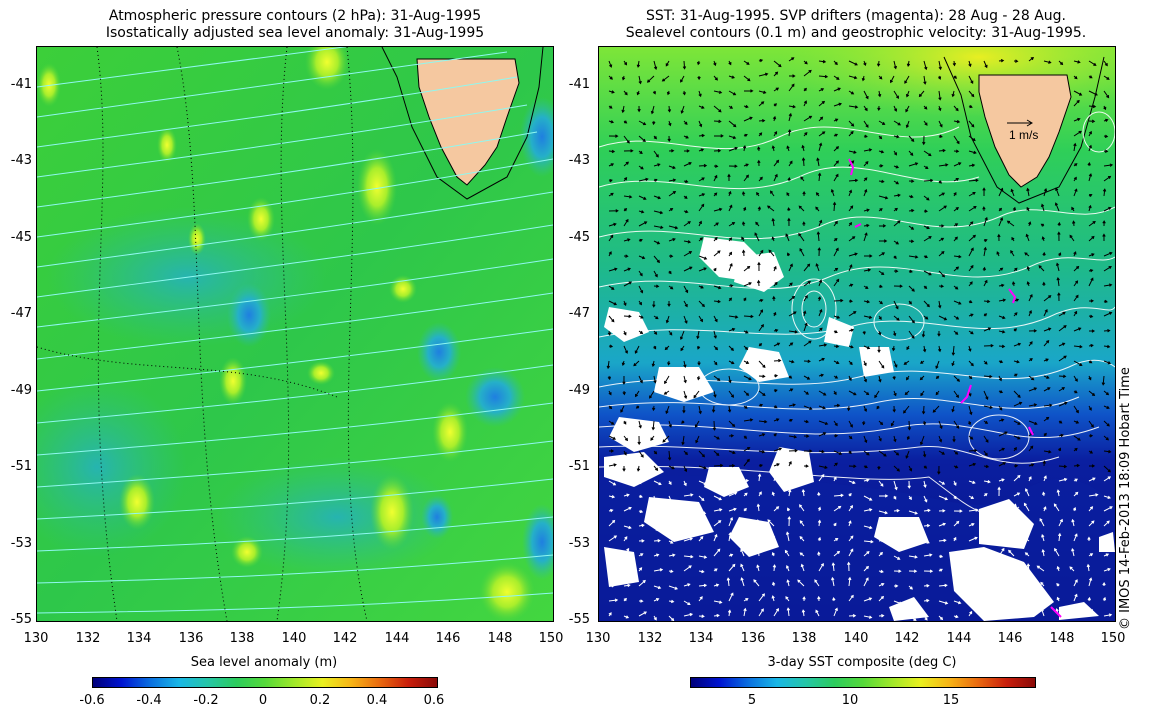 The height and width of the screenshot is (710, 1150). What do you see at coordinates (320, 700) in the screenshot?
I see `colorbar-tick-label: 0.2` at bounding box center [320, 700].